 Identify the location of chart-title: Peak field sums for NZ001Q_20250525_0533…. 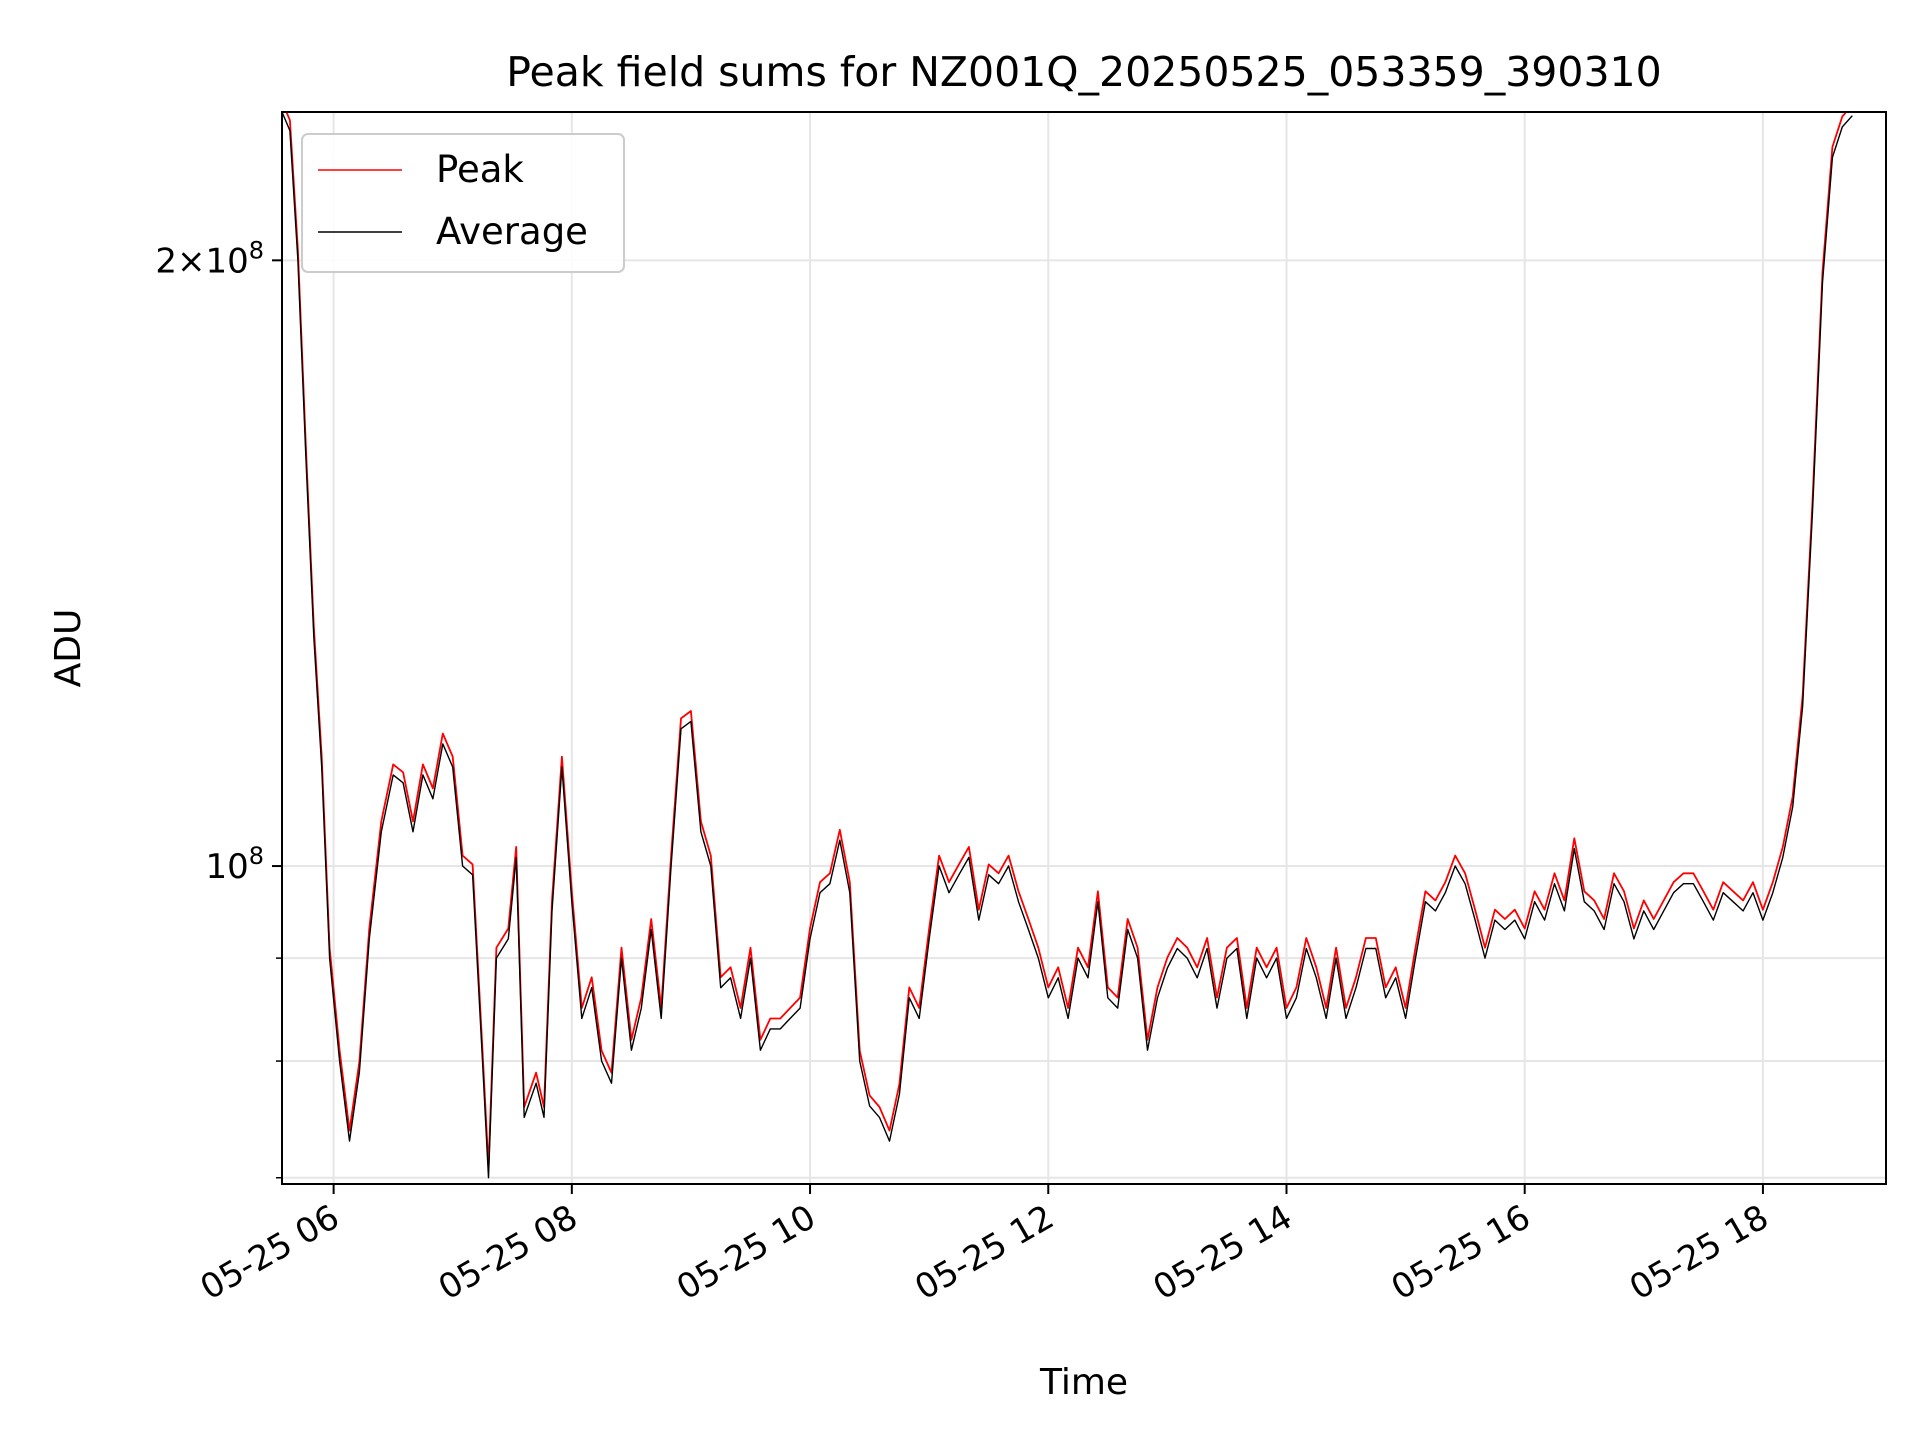
(1083, 72).